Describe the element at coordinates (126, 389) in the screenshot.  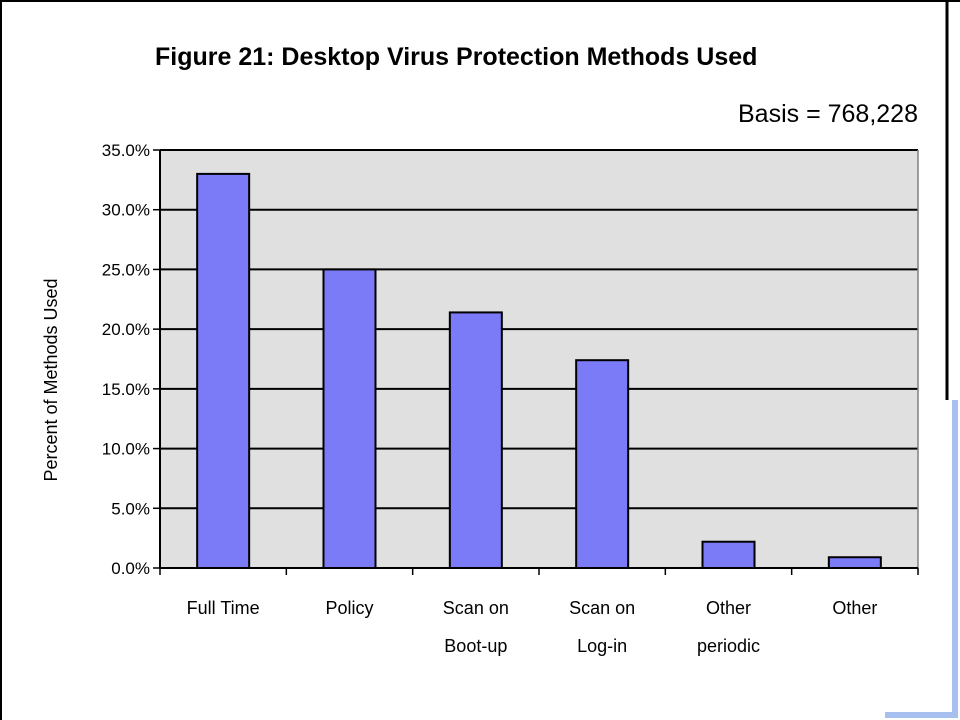
I see `y-tick-label: 15.0%` at that location.